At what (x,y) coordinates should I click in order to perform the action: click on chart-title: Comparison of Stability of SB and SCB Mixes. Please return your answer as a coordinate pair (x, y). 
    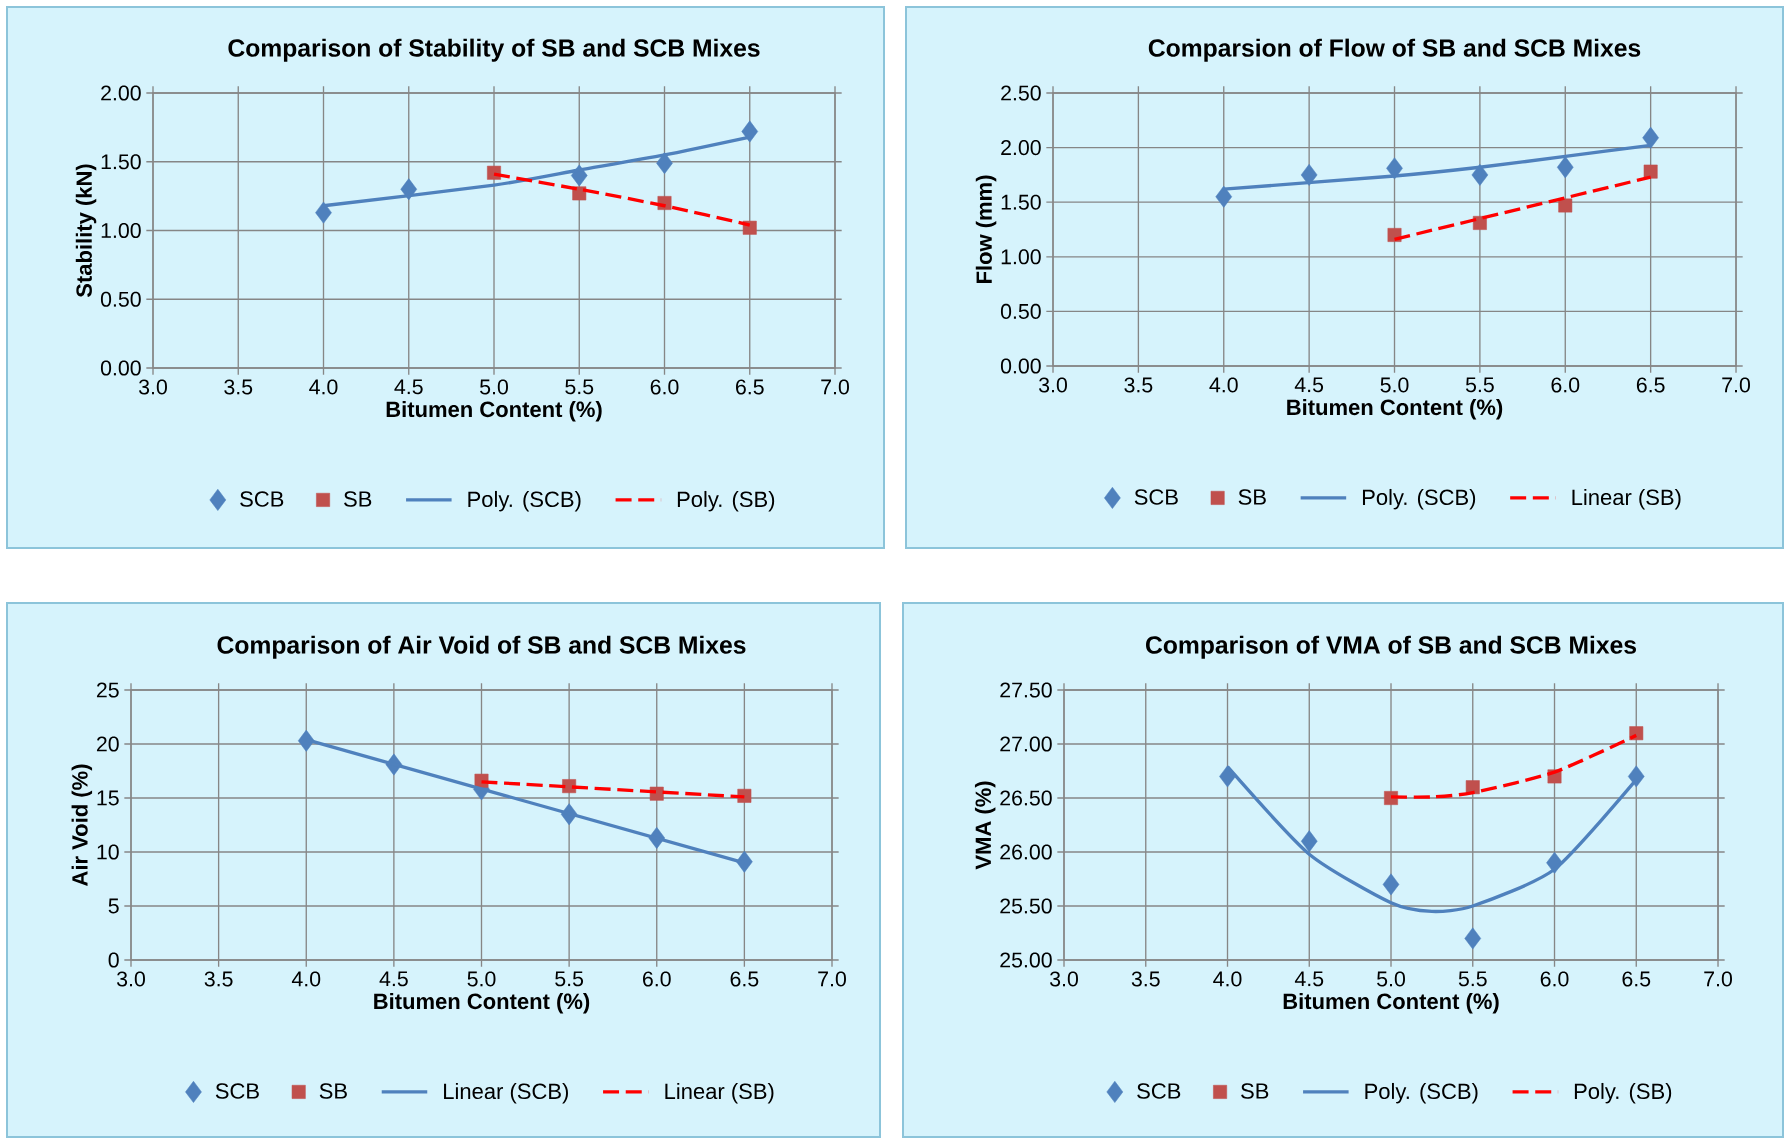
    Looking at the image, I should click on (494, 50).